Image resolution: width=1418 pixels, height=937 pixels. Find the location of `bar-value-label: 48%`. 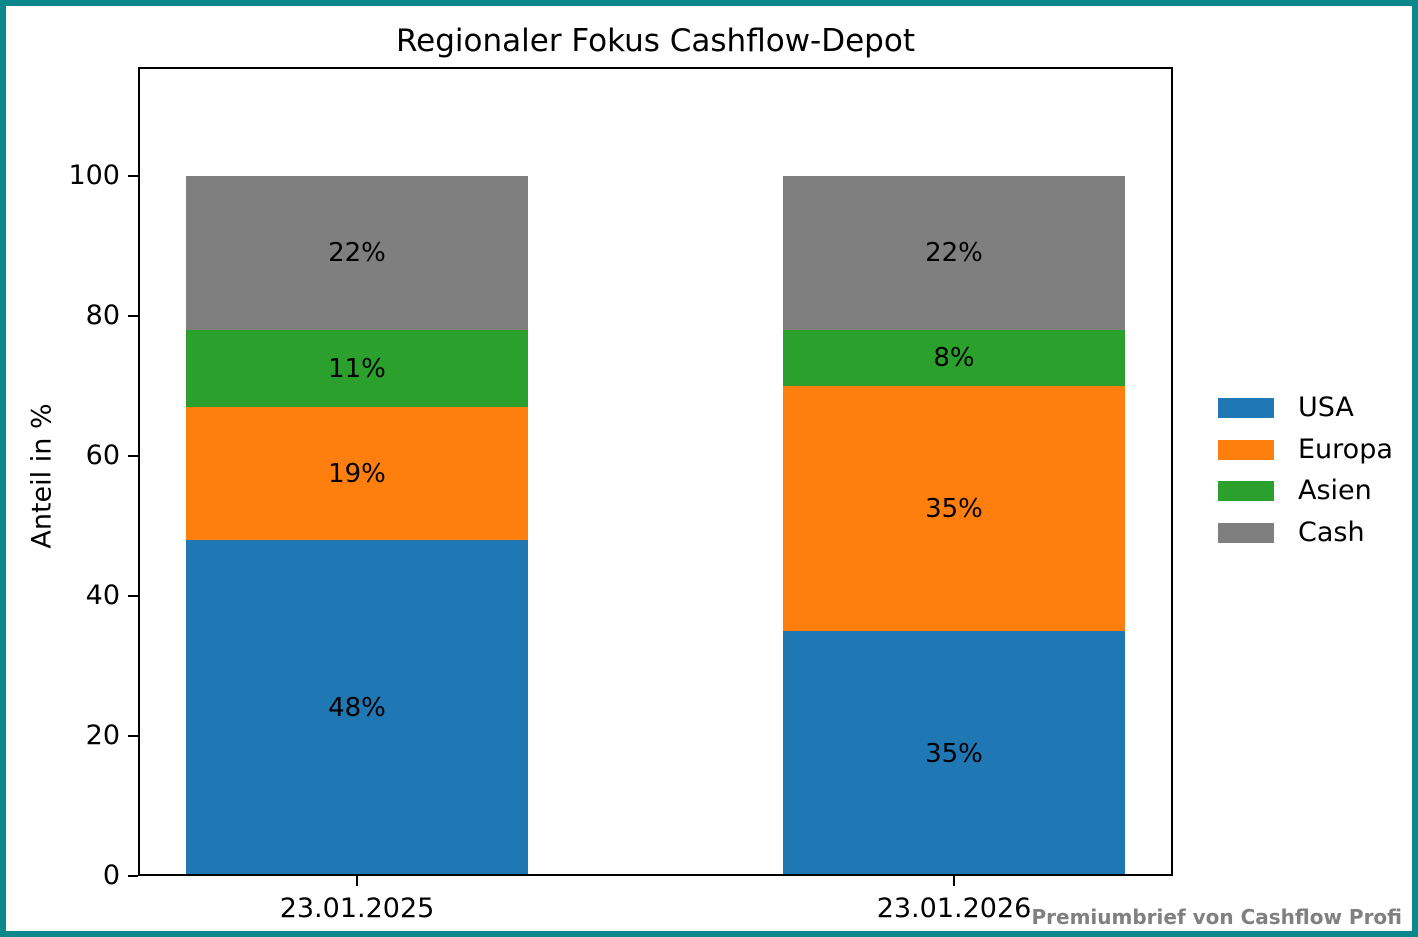

bar-value-label: 48% is located at coordinates (357, 708).